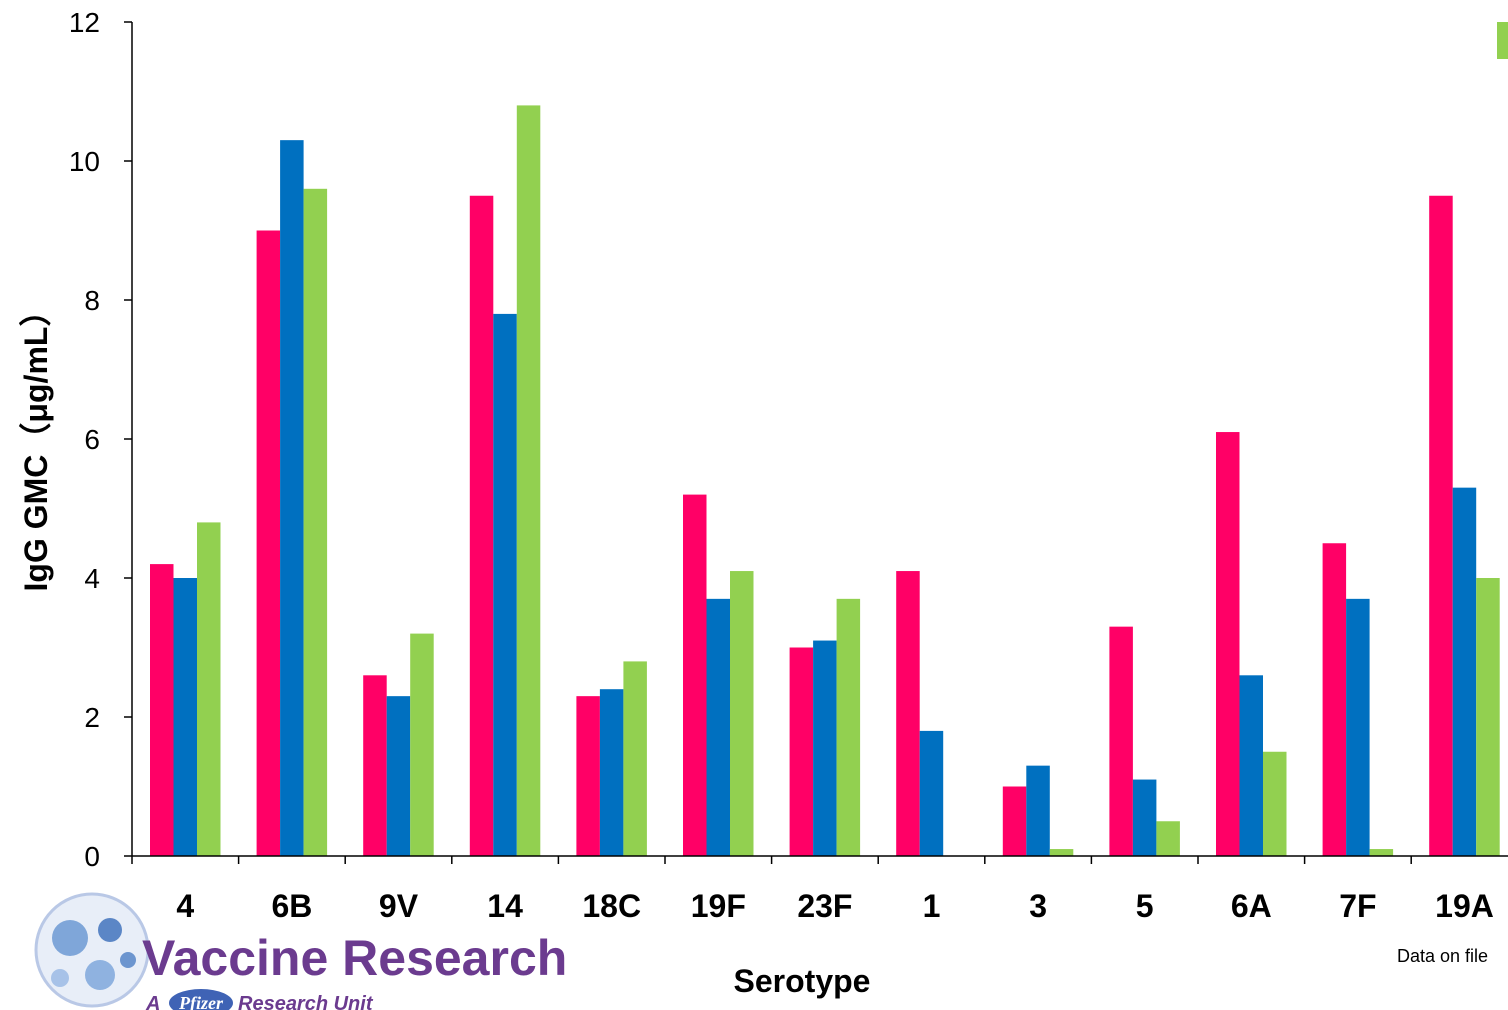 This screenshot has height=1010, width=1508. Describe the element at coordinates (1121, 741) in the screenshot. I see `bar-5-s1` at that location.